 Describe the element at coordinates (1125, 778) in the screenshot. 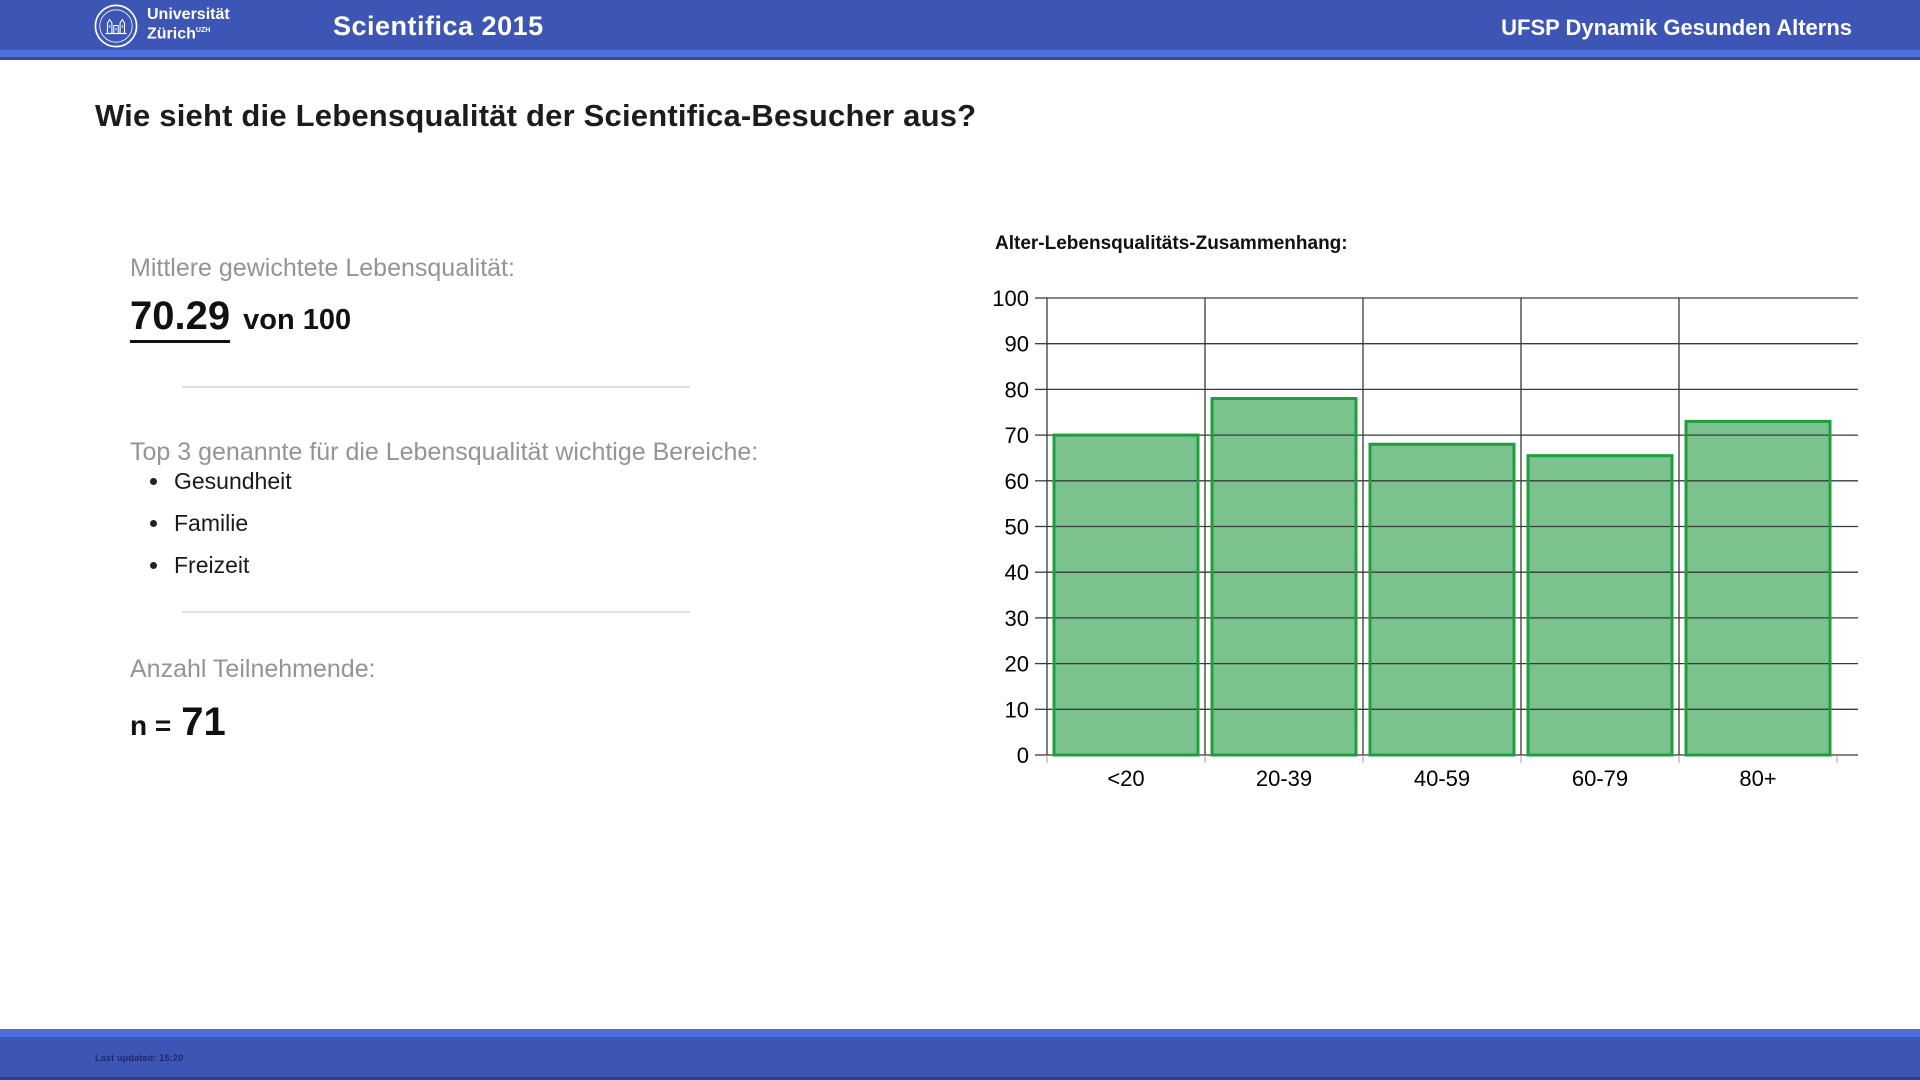

I see `x-tick-label: <20` at that location.